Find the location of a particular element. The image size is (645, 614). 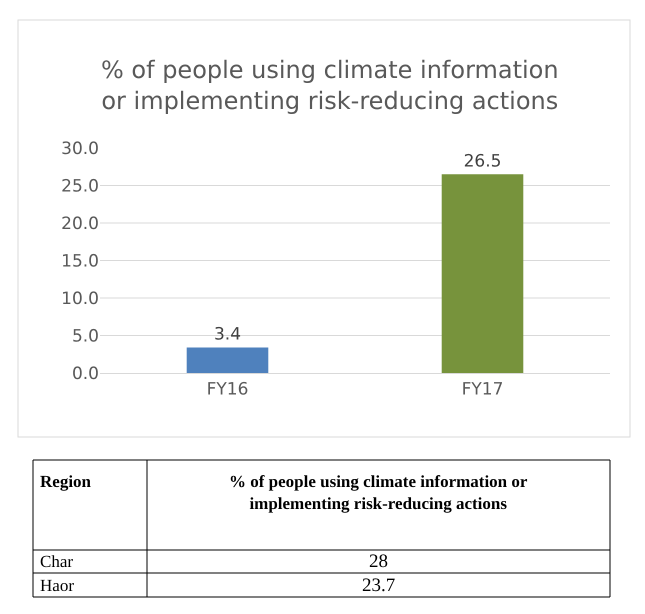

x-tick-label: FY16 is located at coordinates (227, 389).